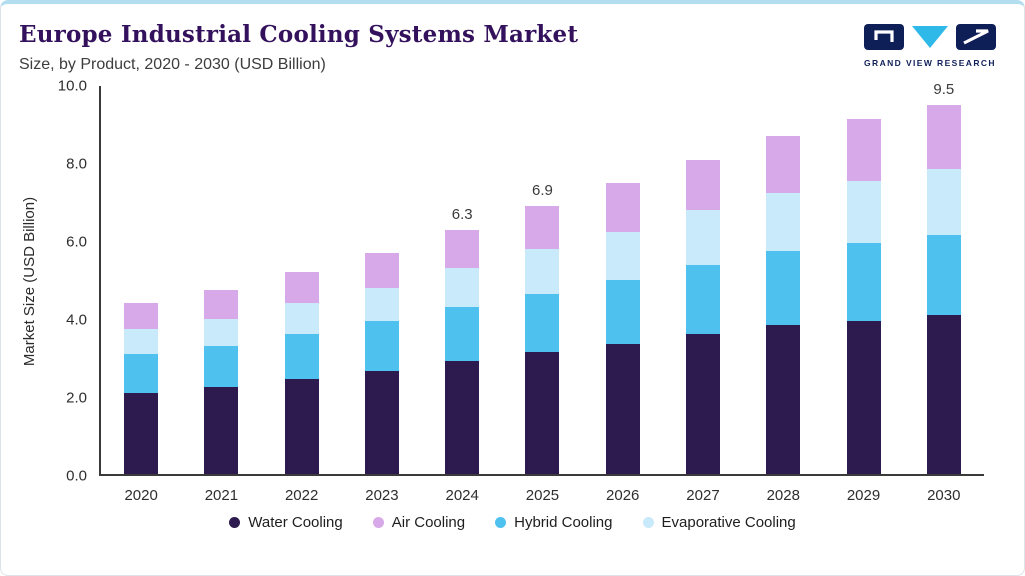  Describe the element at coordinates (382, 495) in the screenshot. I see `x-tick-label: 2023` at that location.